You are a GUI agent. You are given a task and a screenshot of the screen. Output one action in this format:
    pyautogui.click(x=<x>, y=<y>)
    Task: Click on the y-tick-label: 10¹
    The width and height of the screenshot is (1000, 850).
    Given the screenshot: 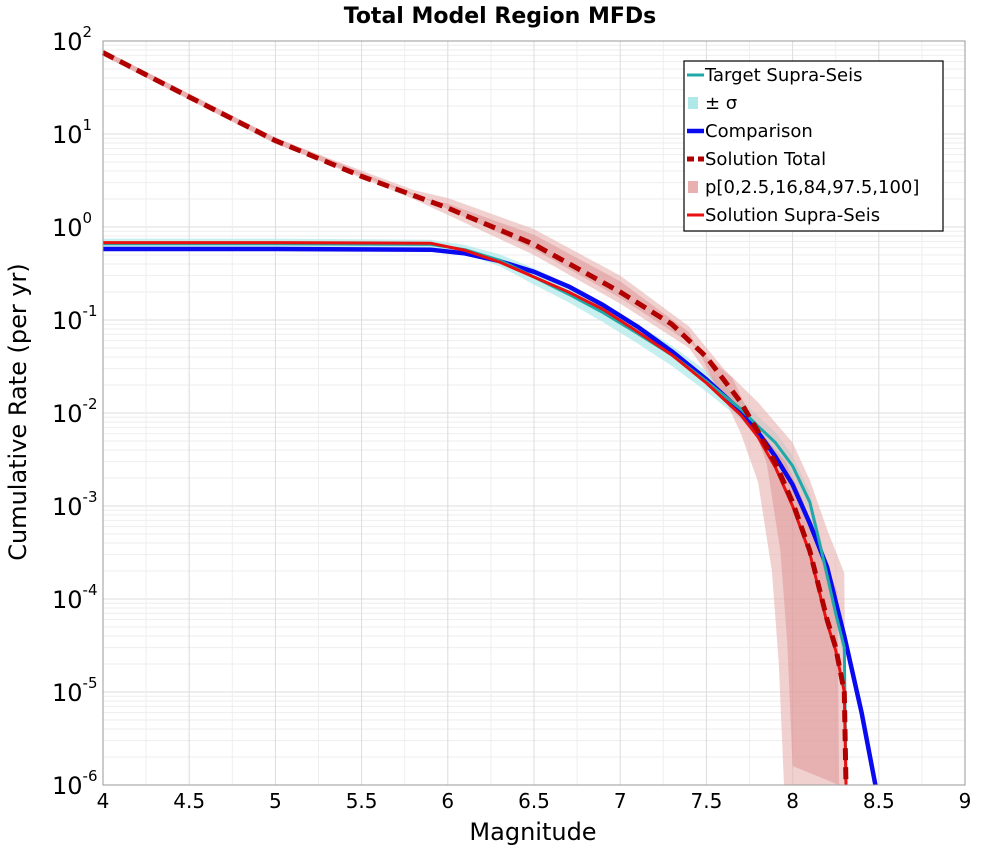 What is the action you would take?
    pyautogui.click(x=72, y=132)
    